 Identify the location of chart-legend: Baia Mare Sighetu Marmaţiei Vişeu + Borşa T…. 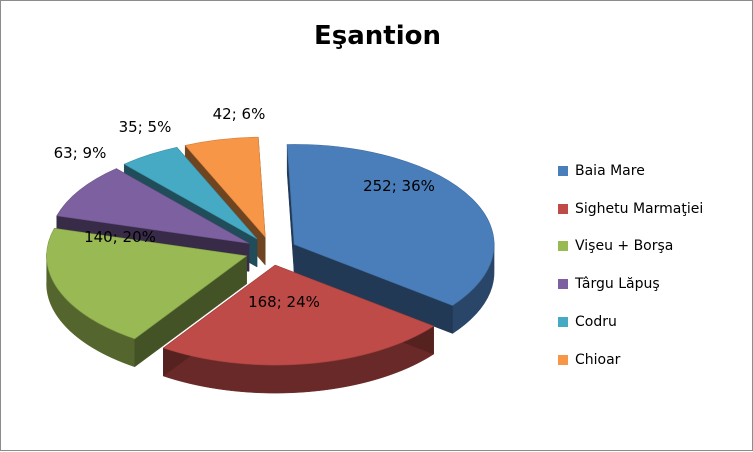
(655, 265).